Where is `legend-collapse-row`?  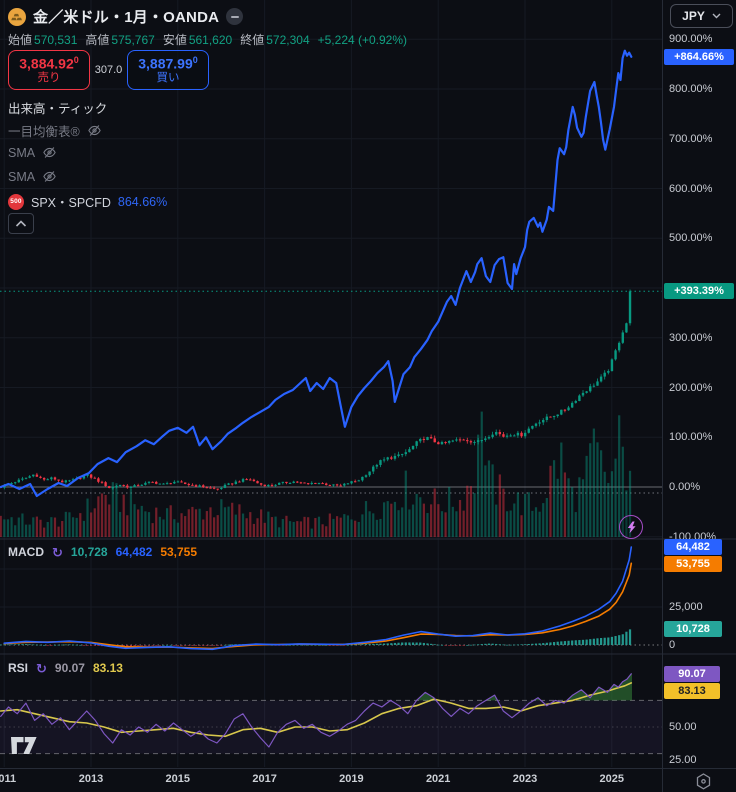 legend-collapse-row is located at coordinates (21, 223).